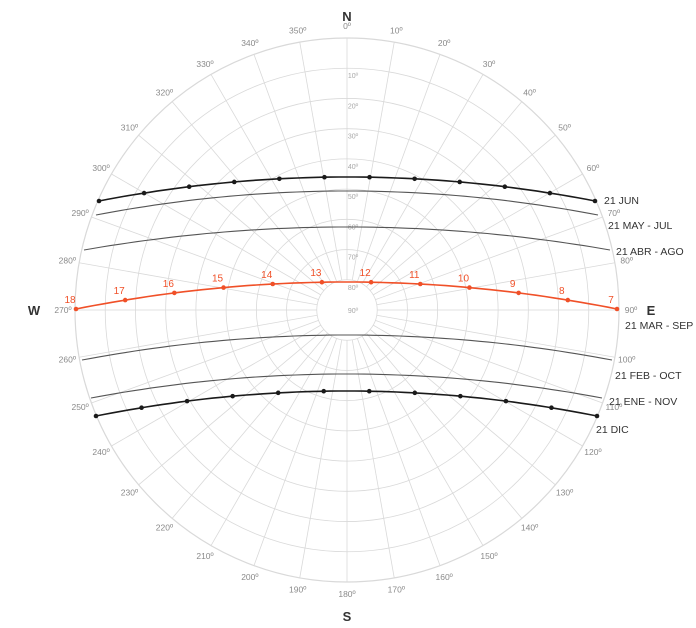 This screenshot has height=628, width=696. Describe the element at coordinates (396, 30) in the screenshot. I see `azimuth-label: 10º` at that location.